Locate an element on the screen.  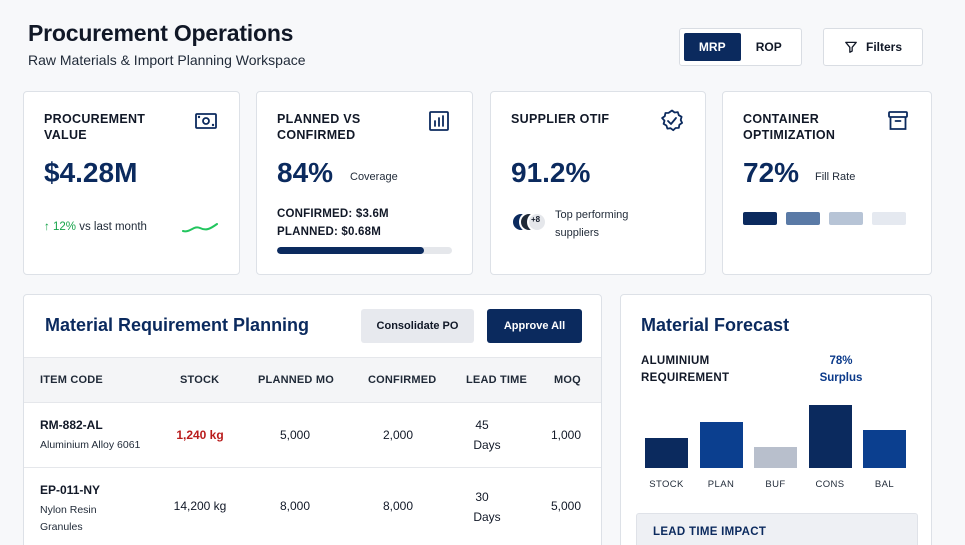
coverage-progress-fill is located at coordinates (350, 250).